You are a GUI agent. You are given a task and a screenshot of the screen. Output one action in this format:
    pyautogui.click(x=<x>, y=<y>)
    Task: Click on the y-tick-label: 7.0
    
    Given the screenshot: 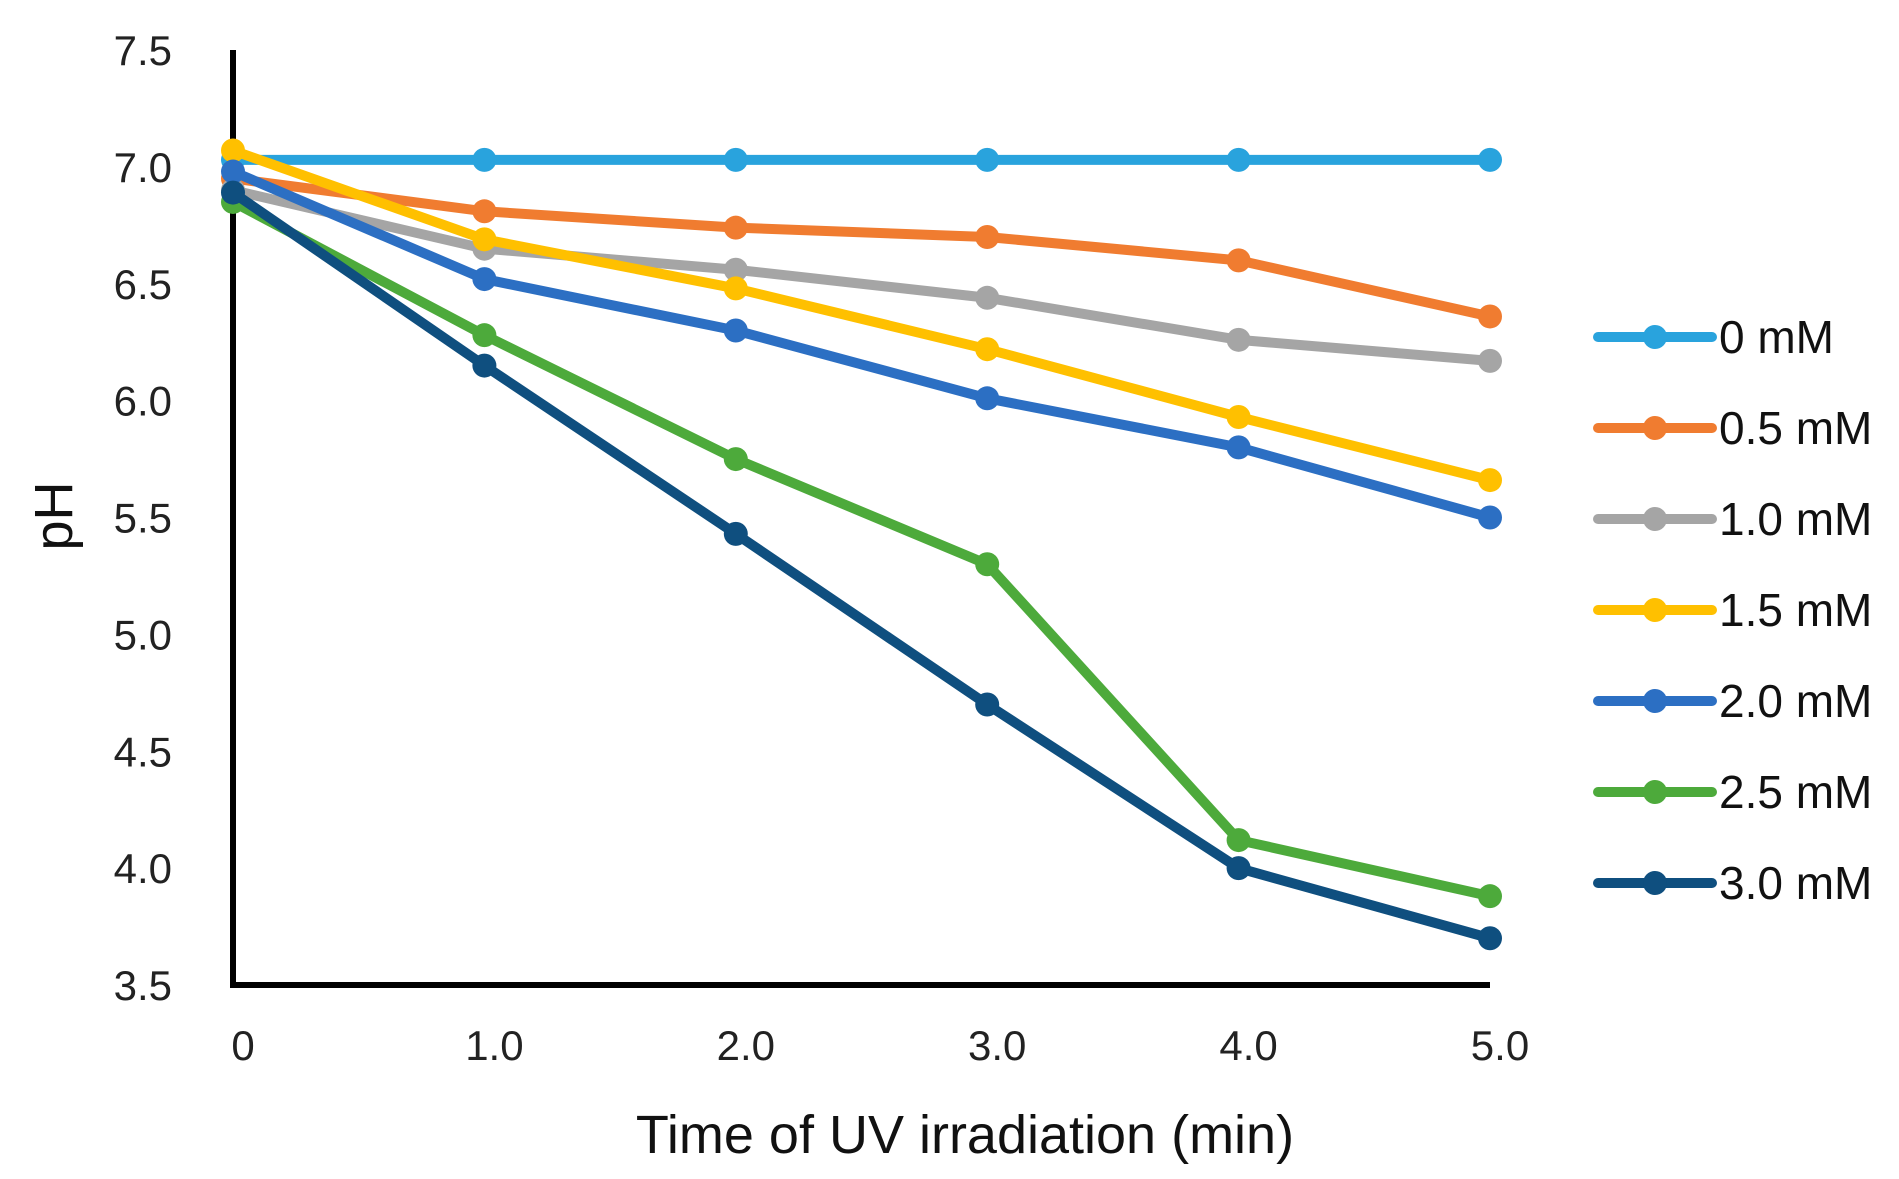 What is the action you would take?
    pyautogui.click(x=143, y=167)
    